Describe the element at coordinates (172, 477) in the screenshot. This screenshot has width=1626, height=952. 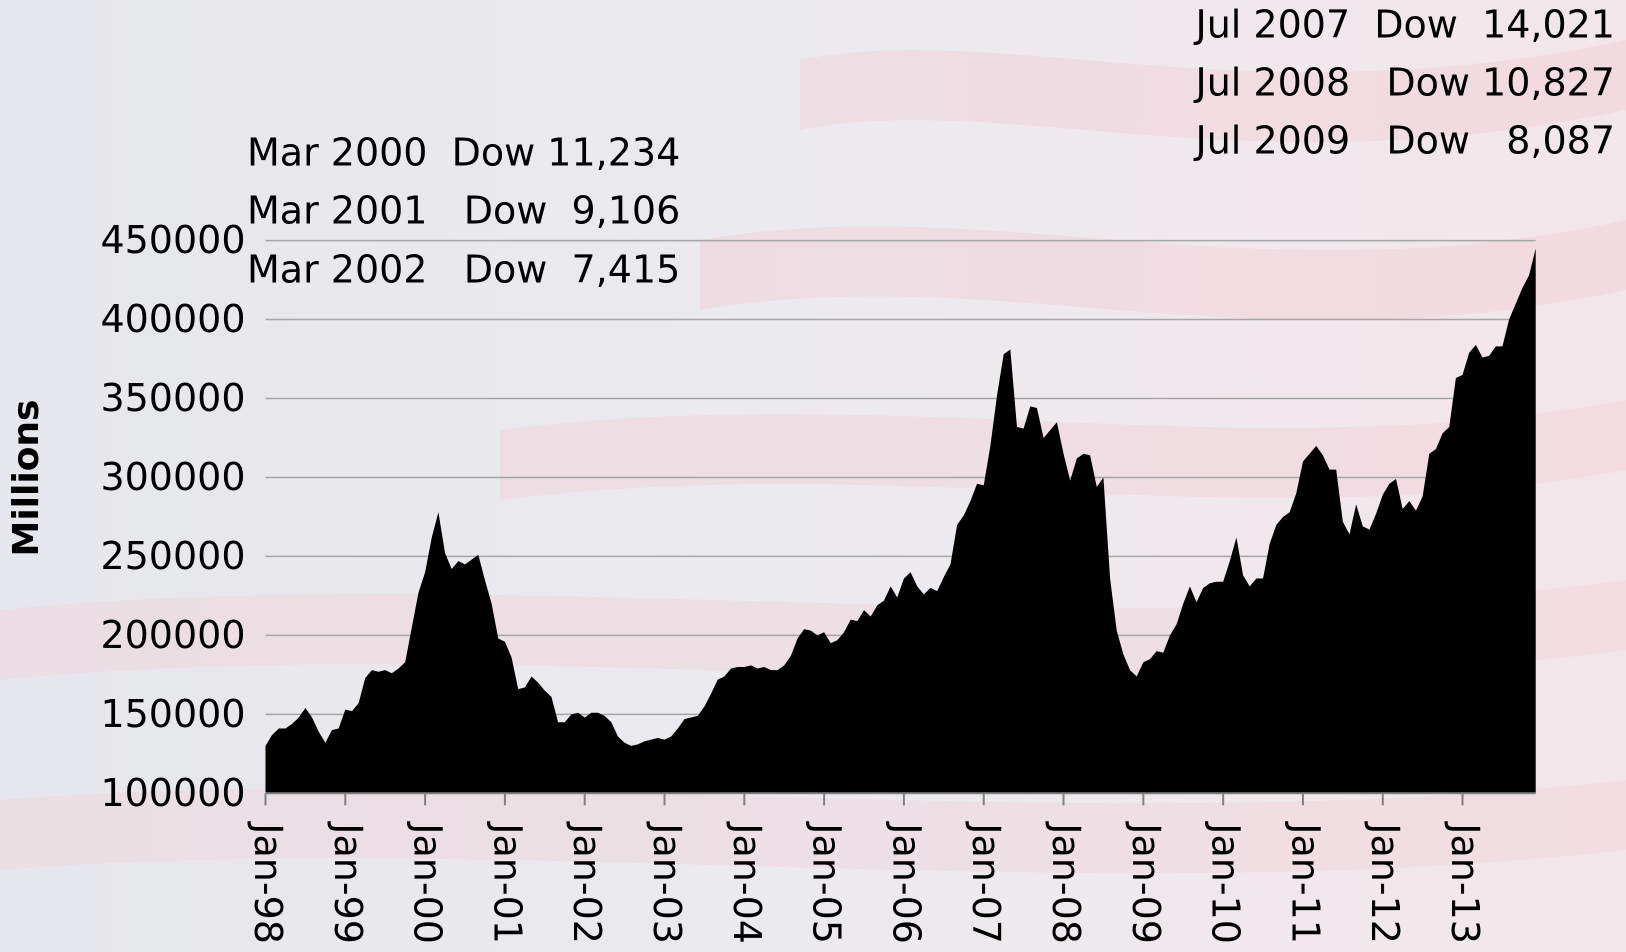
I see `y-tick-label: 300000` at that location.